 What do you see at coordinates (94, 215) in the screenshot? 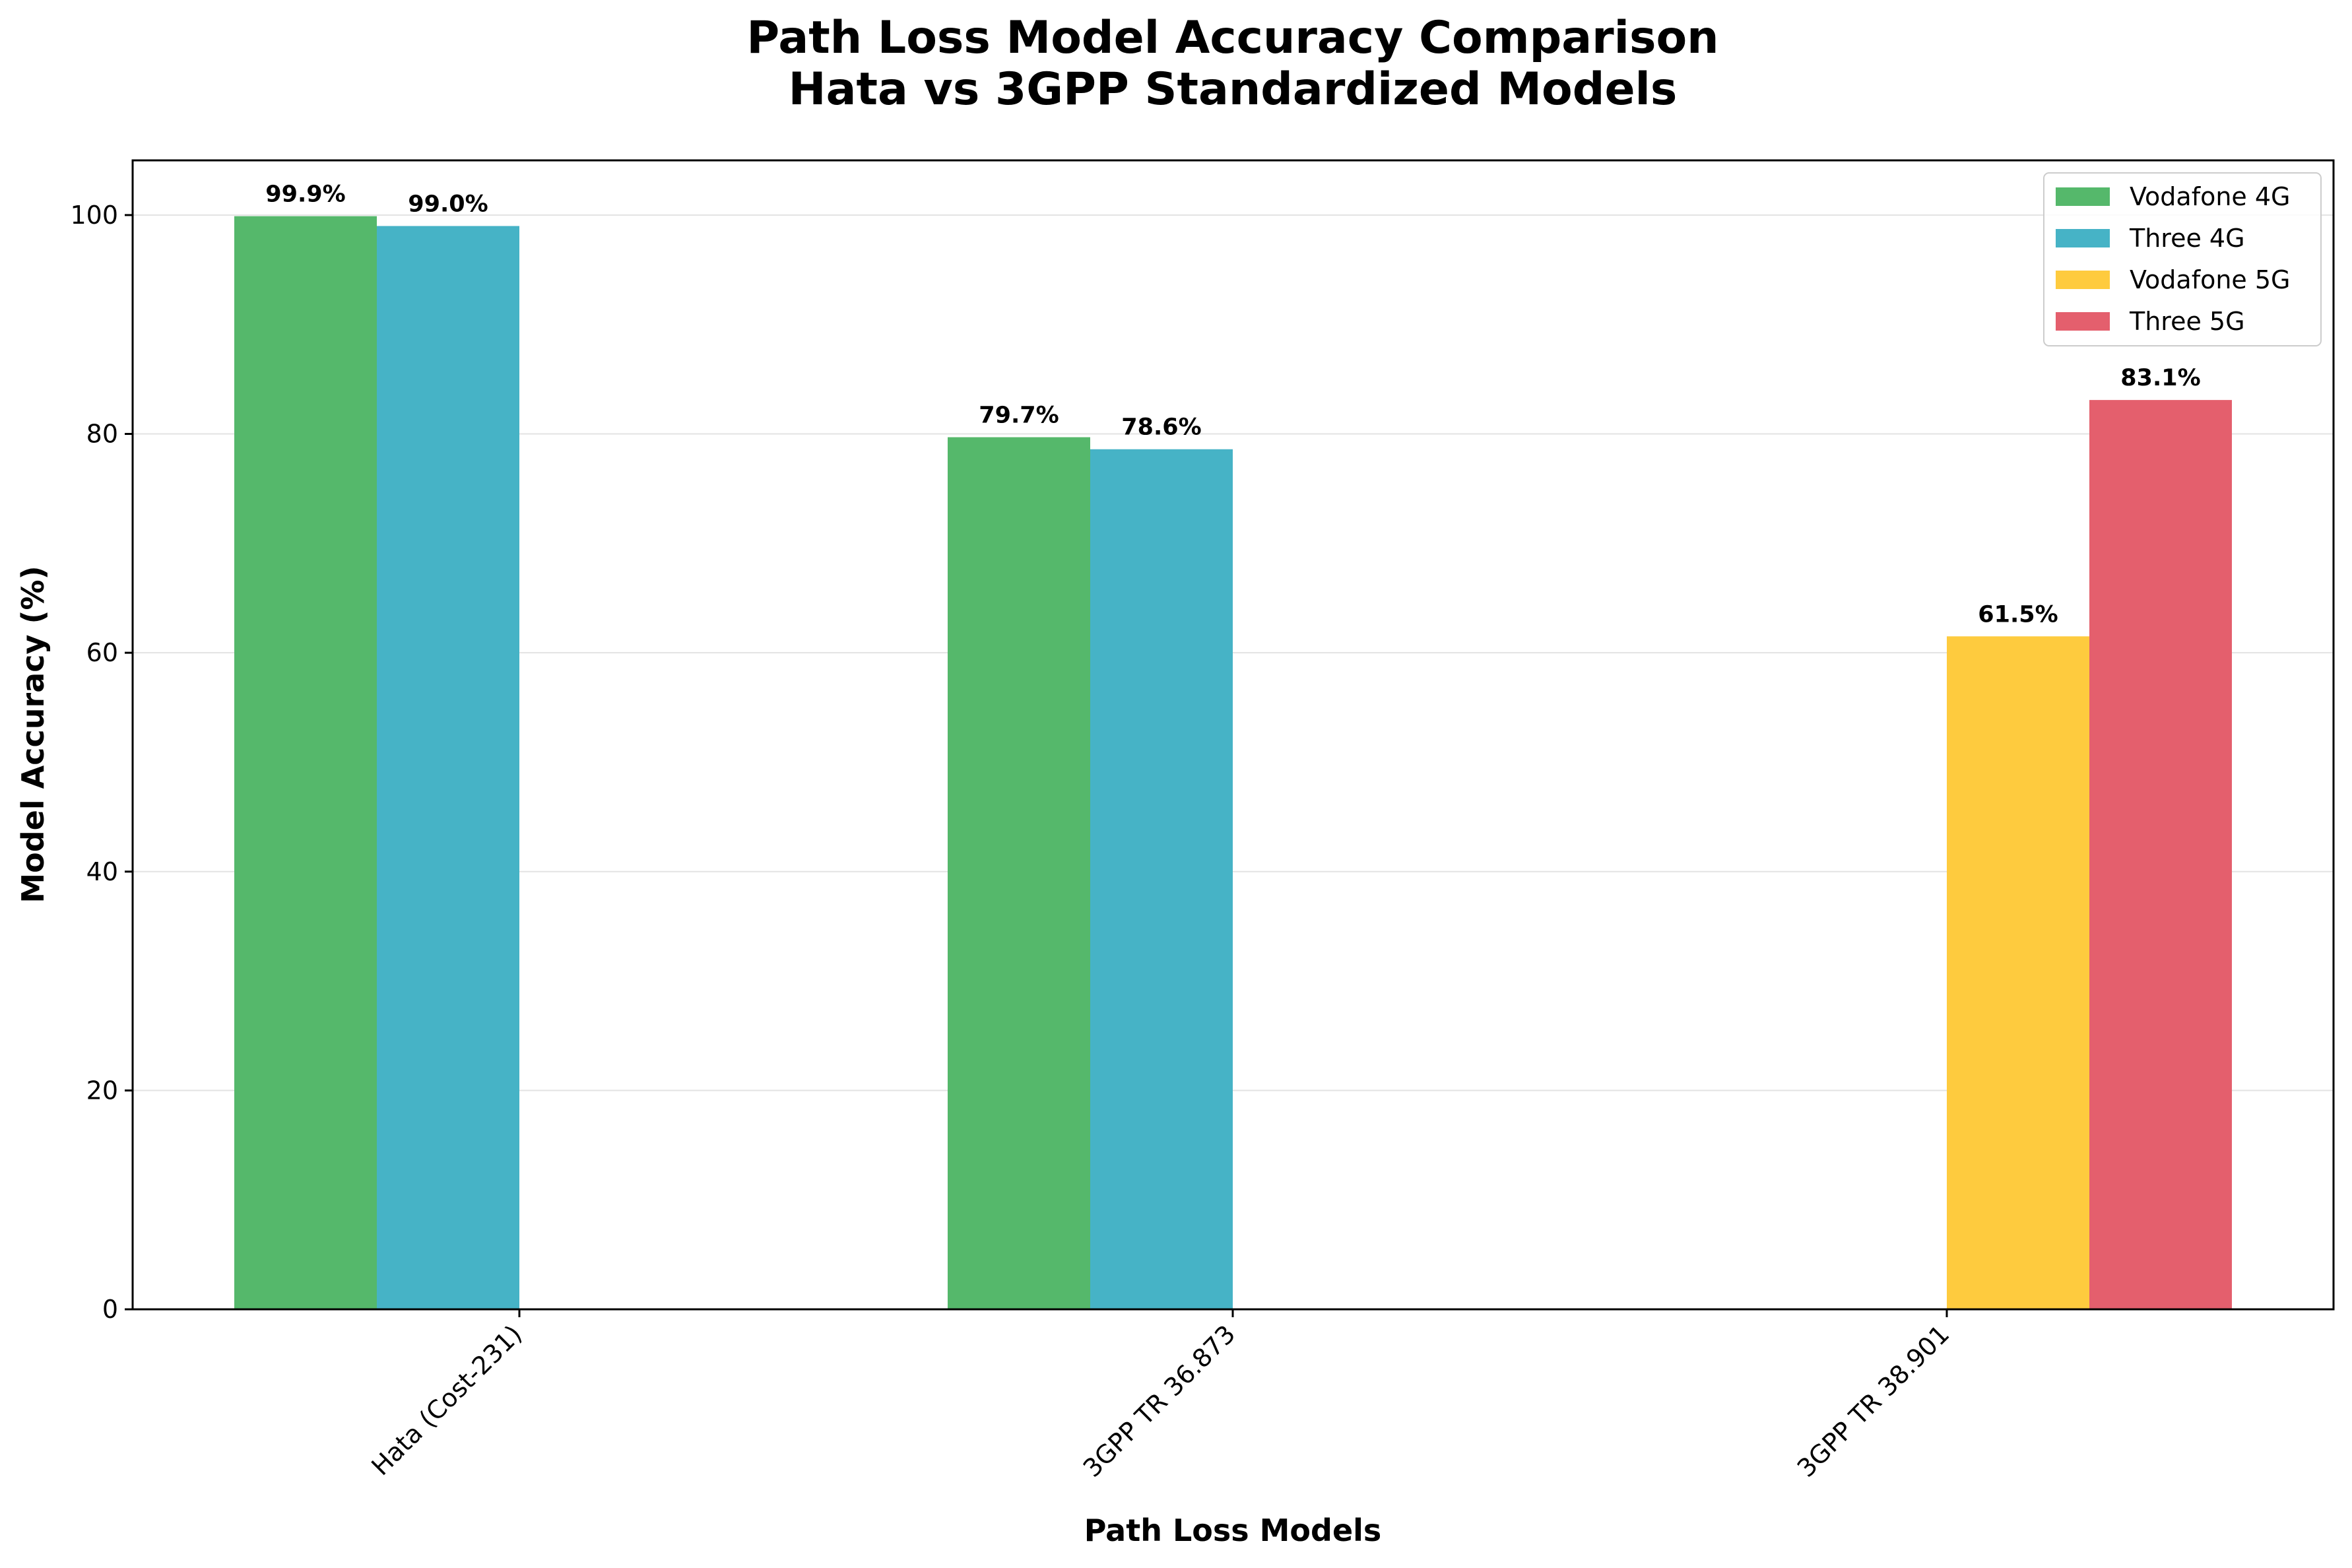
I see `y-tick-label: 100` at bounding box center [94, 215].